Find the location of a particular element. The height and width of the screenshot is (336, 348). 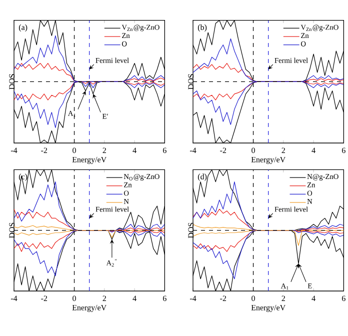

chart-title: (d) is located at coordinates (202, 177).